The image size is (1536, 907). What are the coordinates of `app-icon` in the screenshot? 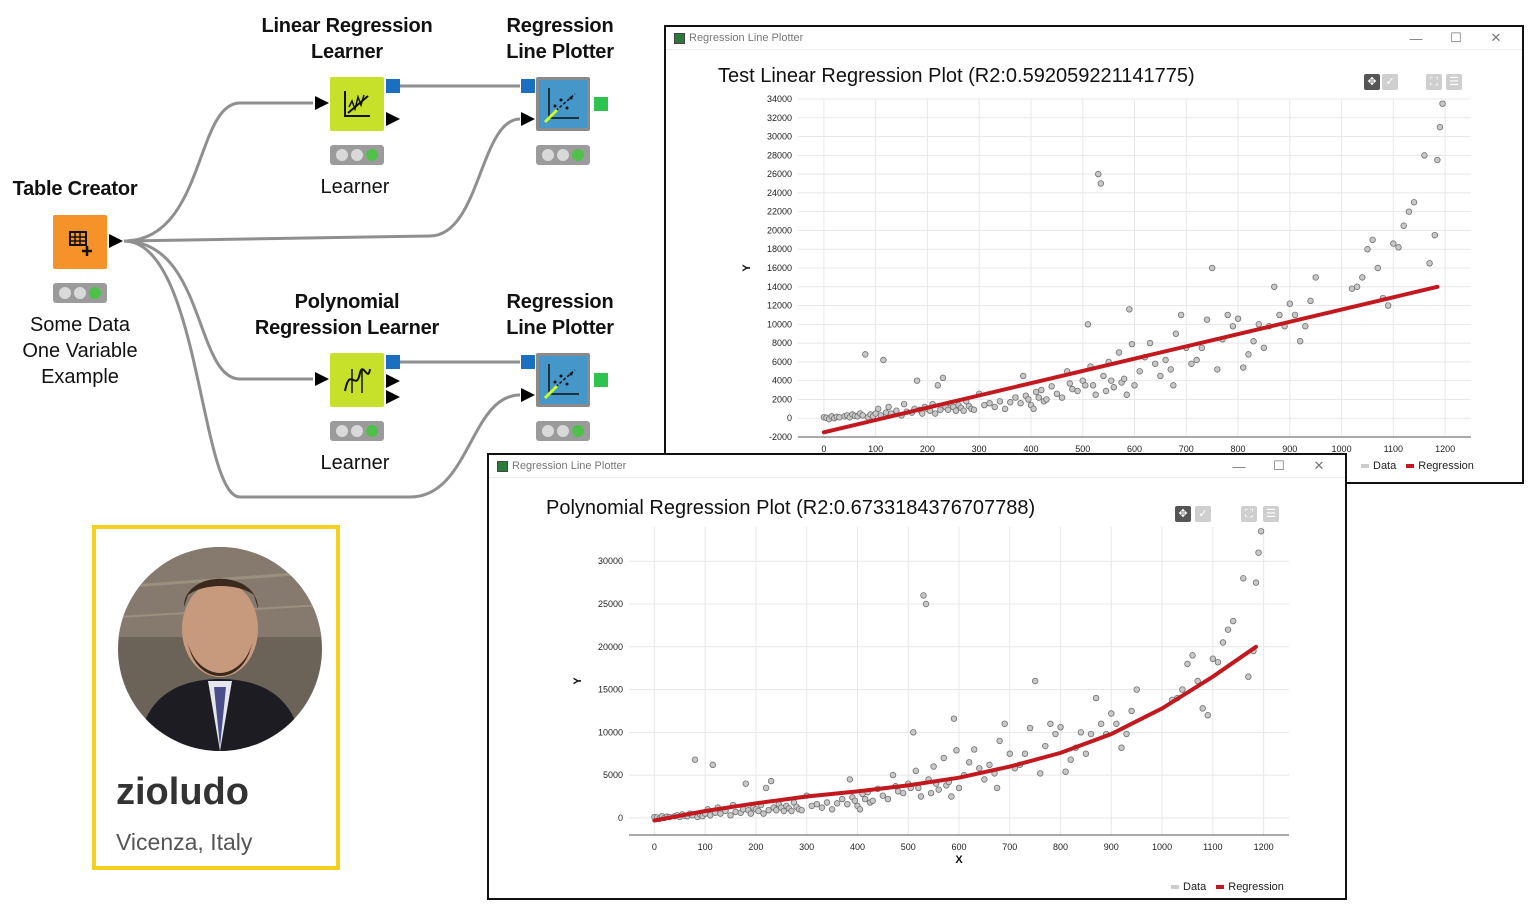 It's located at (679, 38).